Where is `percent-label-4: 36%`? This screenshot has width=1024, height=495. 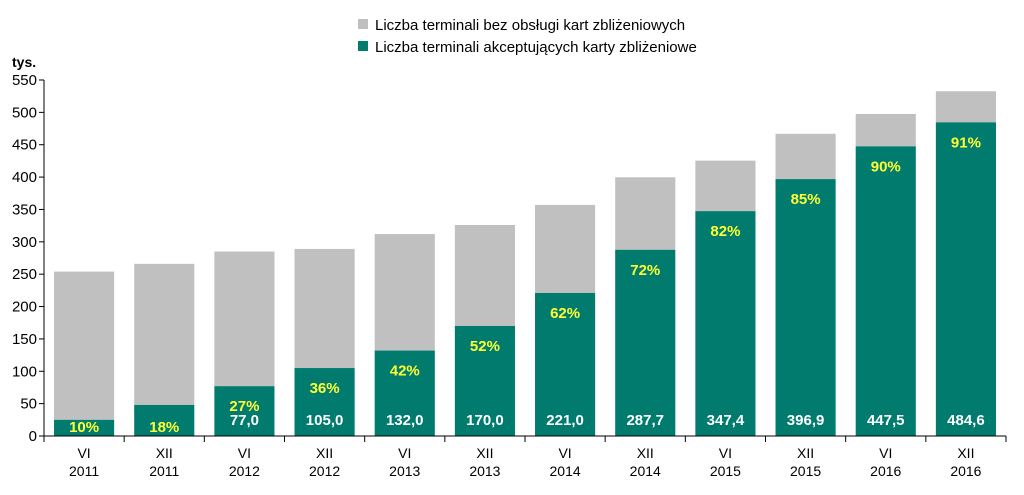 percent-label-4: 36% is located at coordinates (325, 388).